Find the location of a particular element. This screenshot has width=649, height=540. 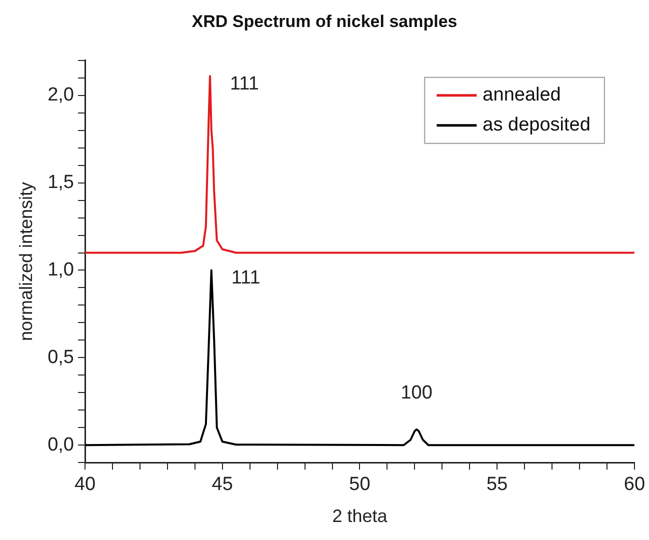

y-tick-label: 0,5 is located at coordinates (61, 357).